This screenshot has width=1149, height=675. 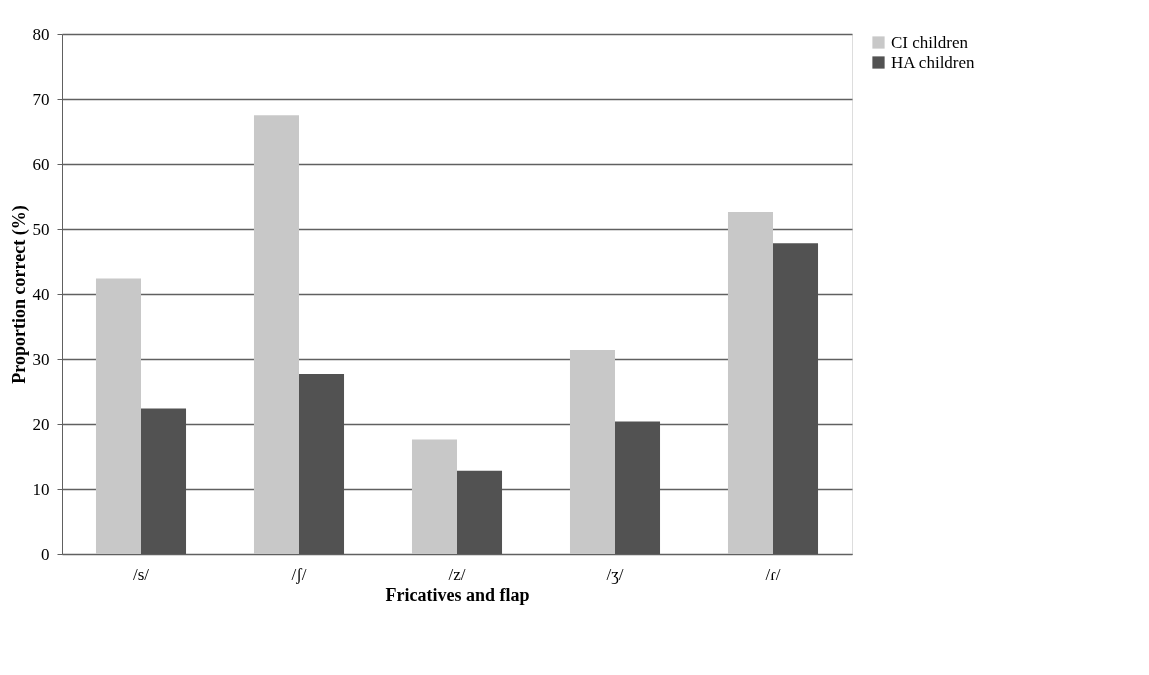 What do you see at coordinates (141, 574) in the screenshot?
I see `x-tick-label: /s/` at bounding box center [141, 574].